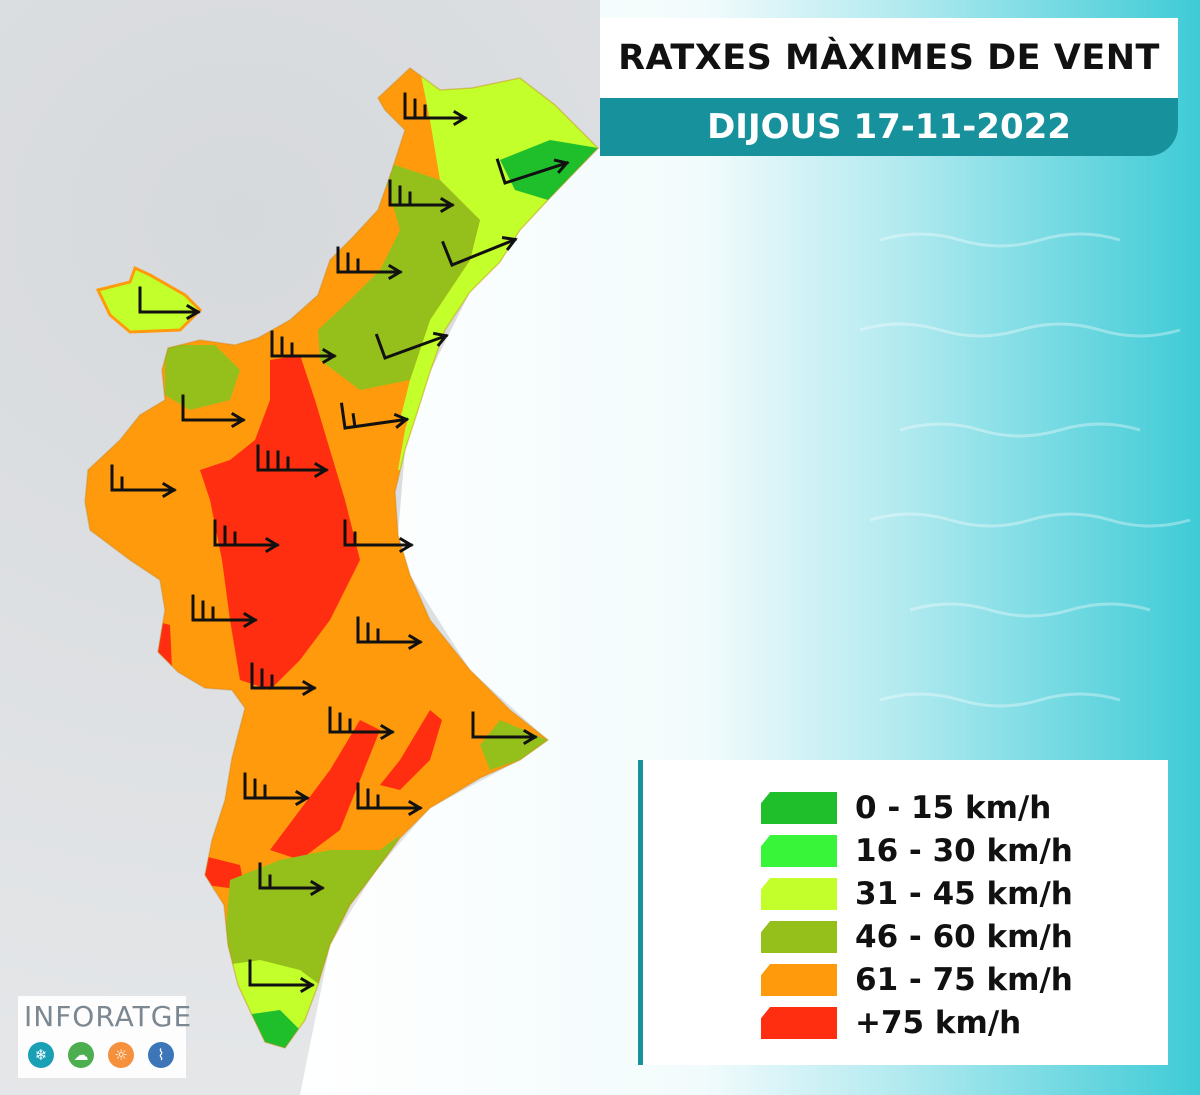 The image size is (1200, 1095). What do you see at coordinates (202, 377) in the screenshot?
I see `zone-olive-west` at bounding box center [202, 377].